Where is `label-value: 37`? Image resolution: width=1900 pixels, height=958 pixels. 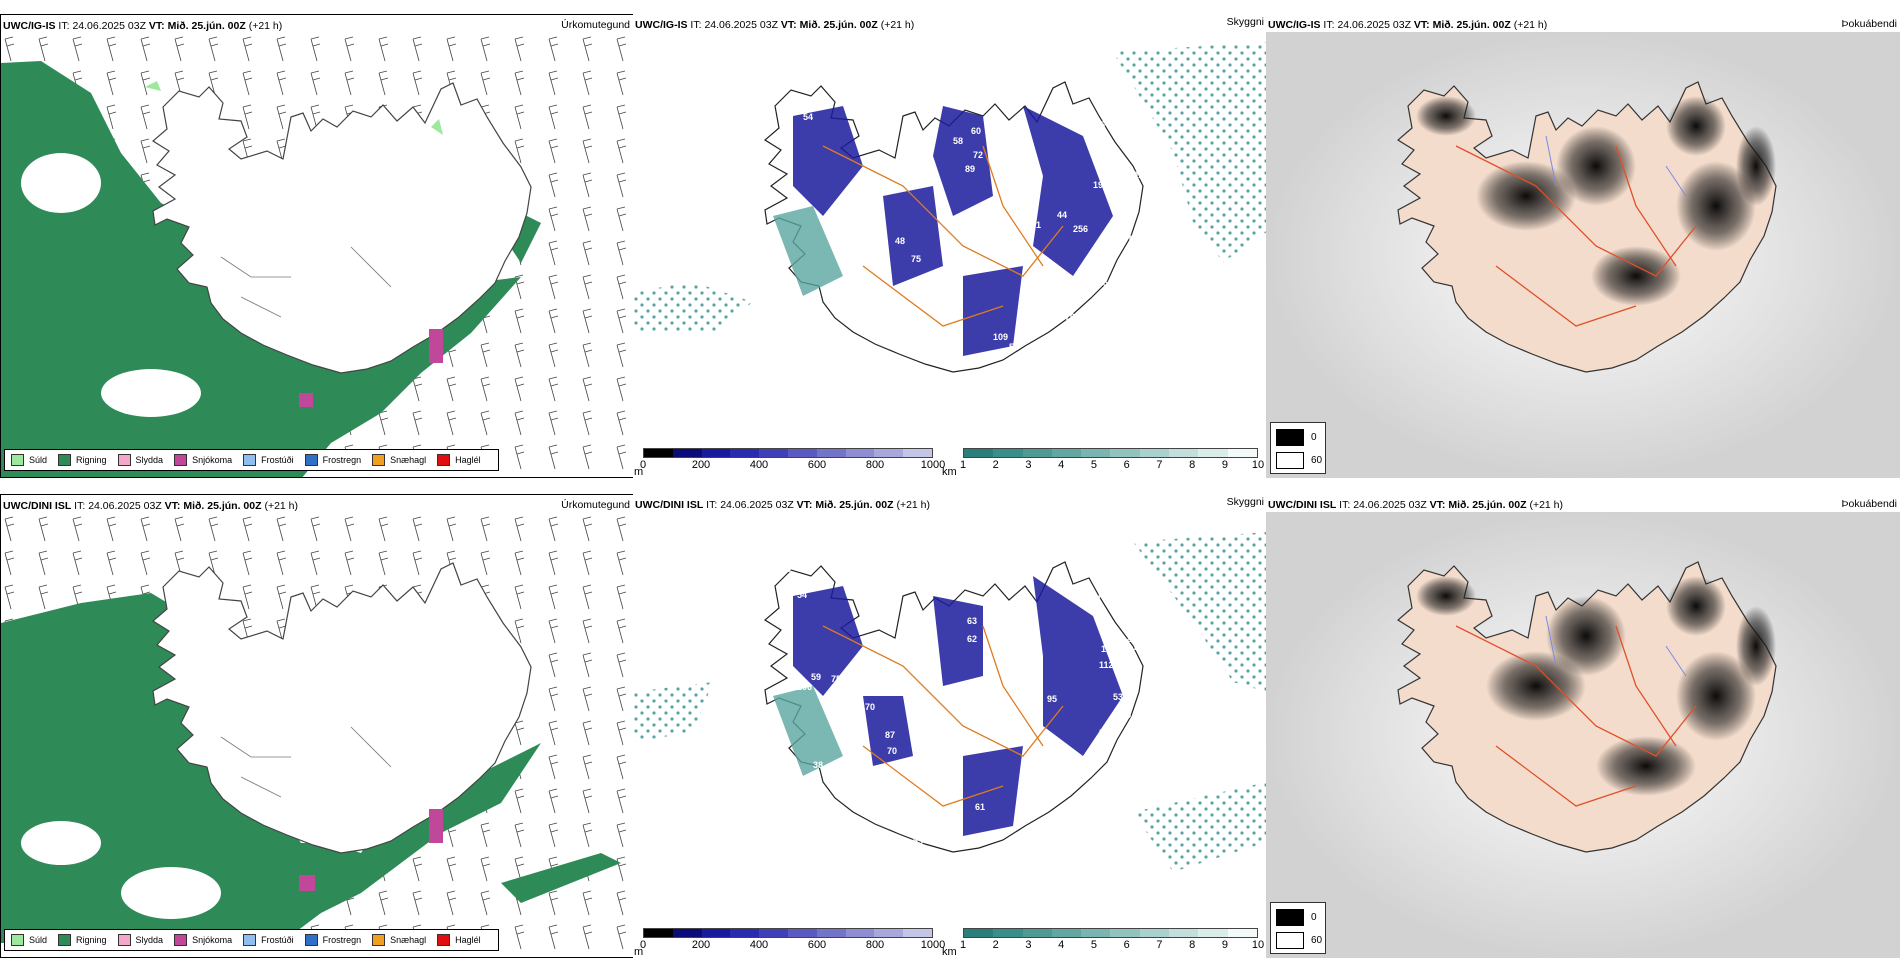
label-value: 37 is located at coordinates (780, 87).